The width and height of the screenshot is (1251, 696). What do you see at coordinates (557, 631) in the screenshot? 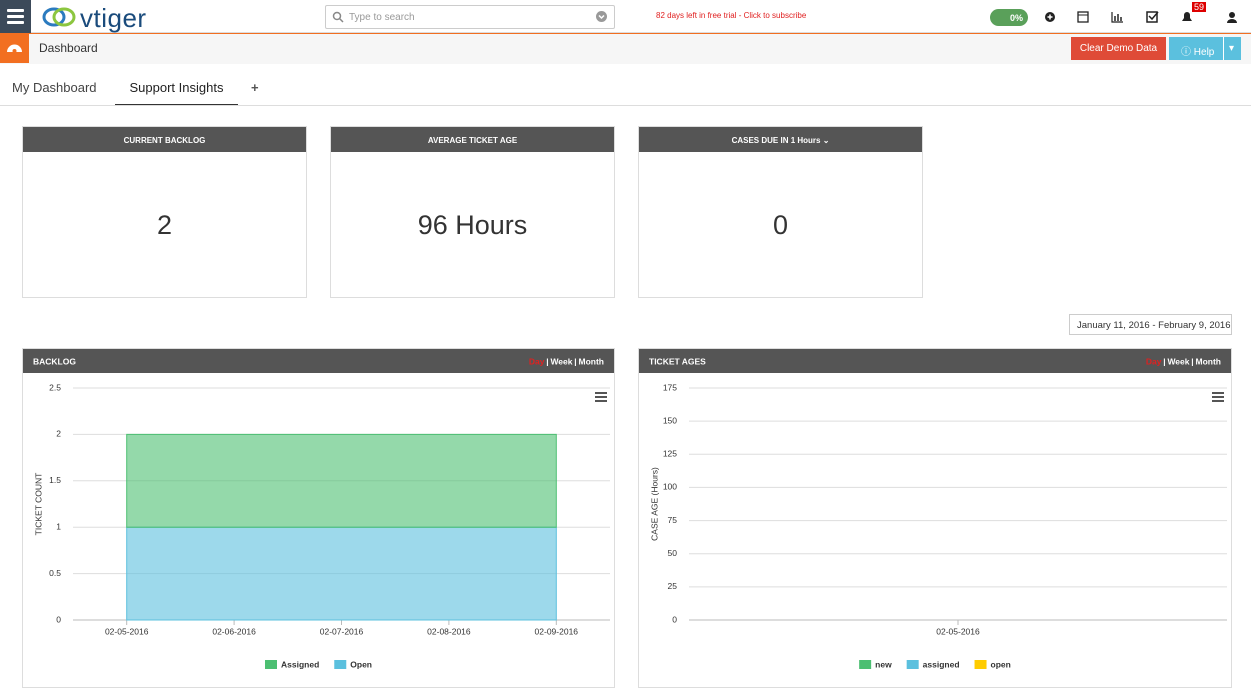
I see `x-tick-label: 02-09-2016` at bounding box center [557, 631].